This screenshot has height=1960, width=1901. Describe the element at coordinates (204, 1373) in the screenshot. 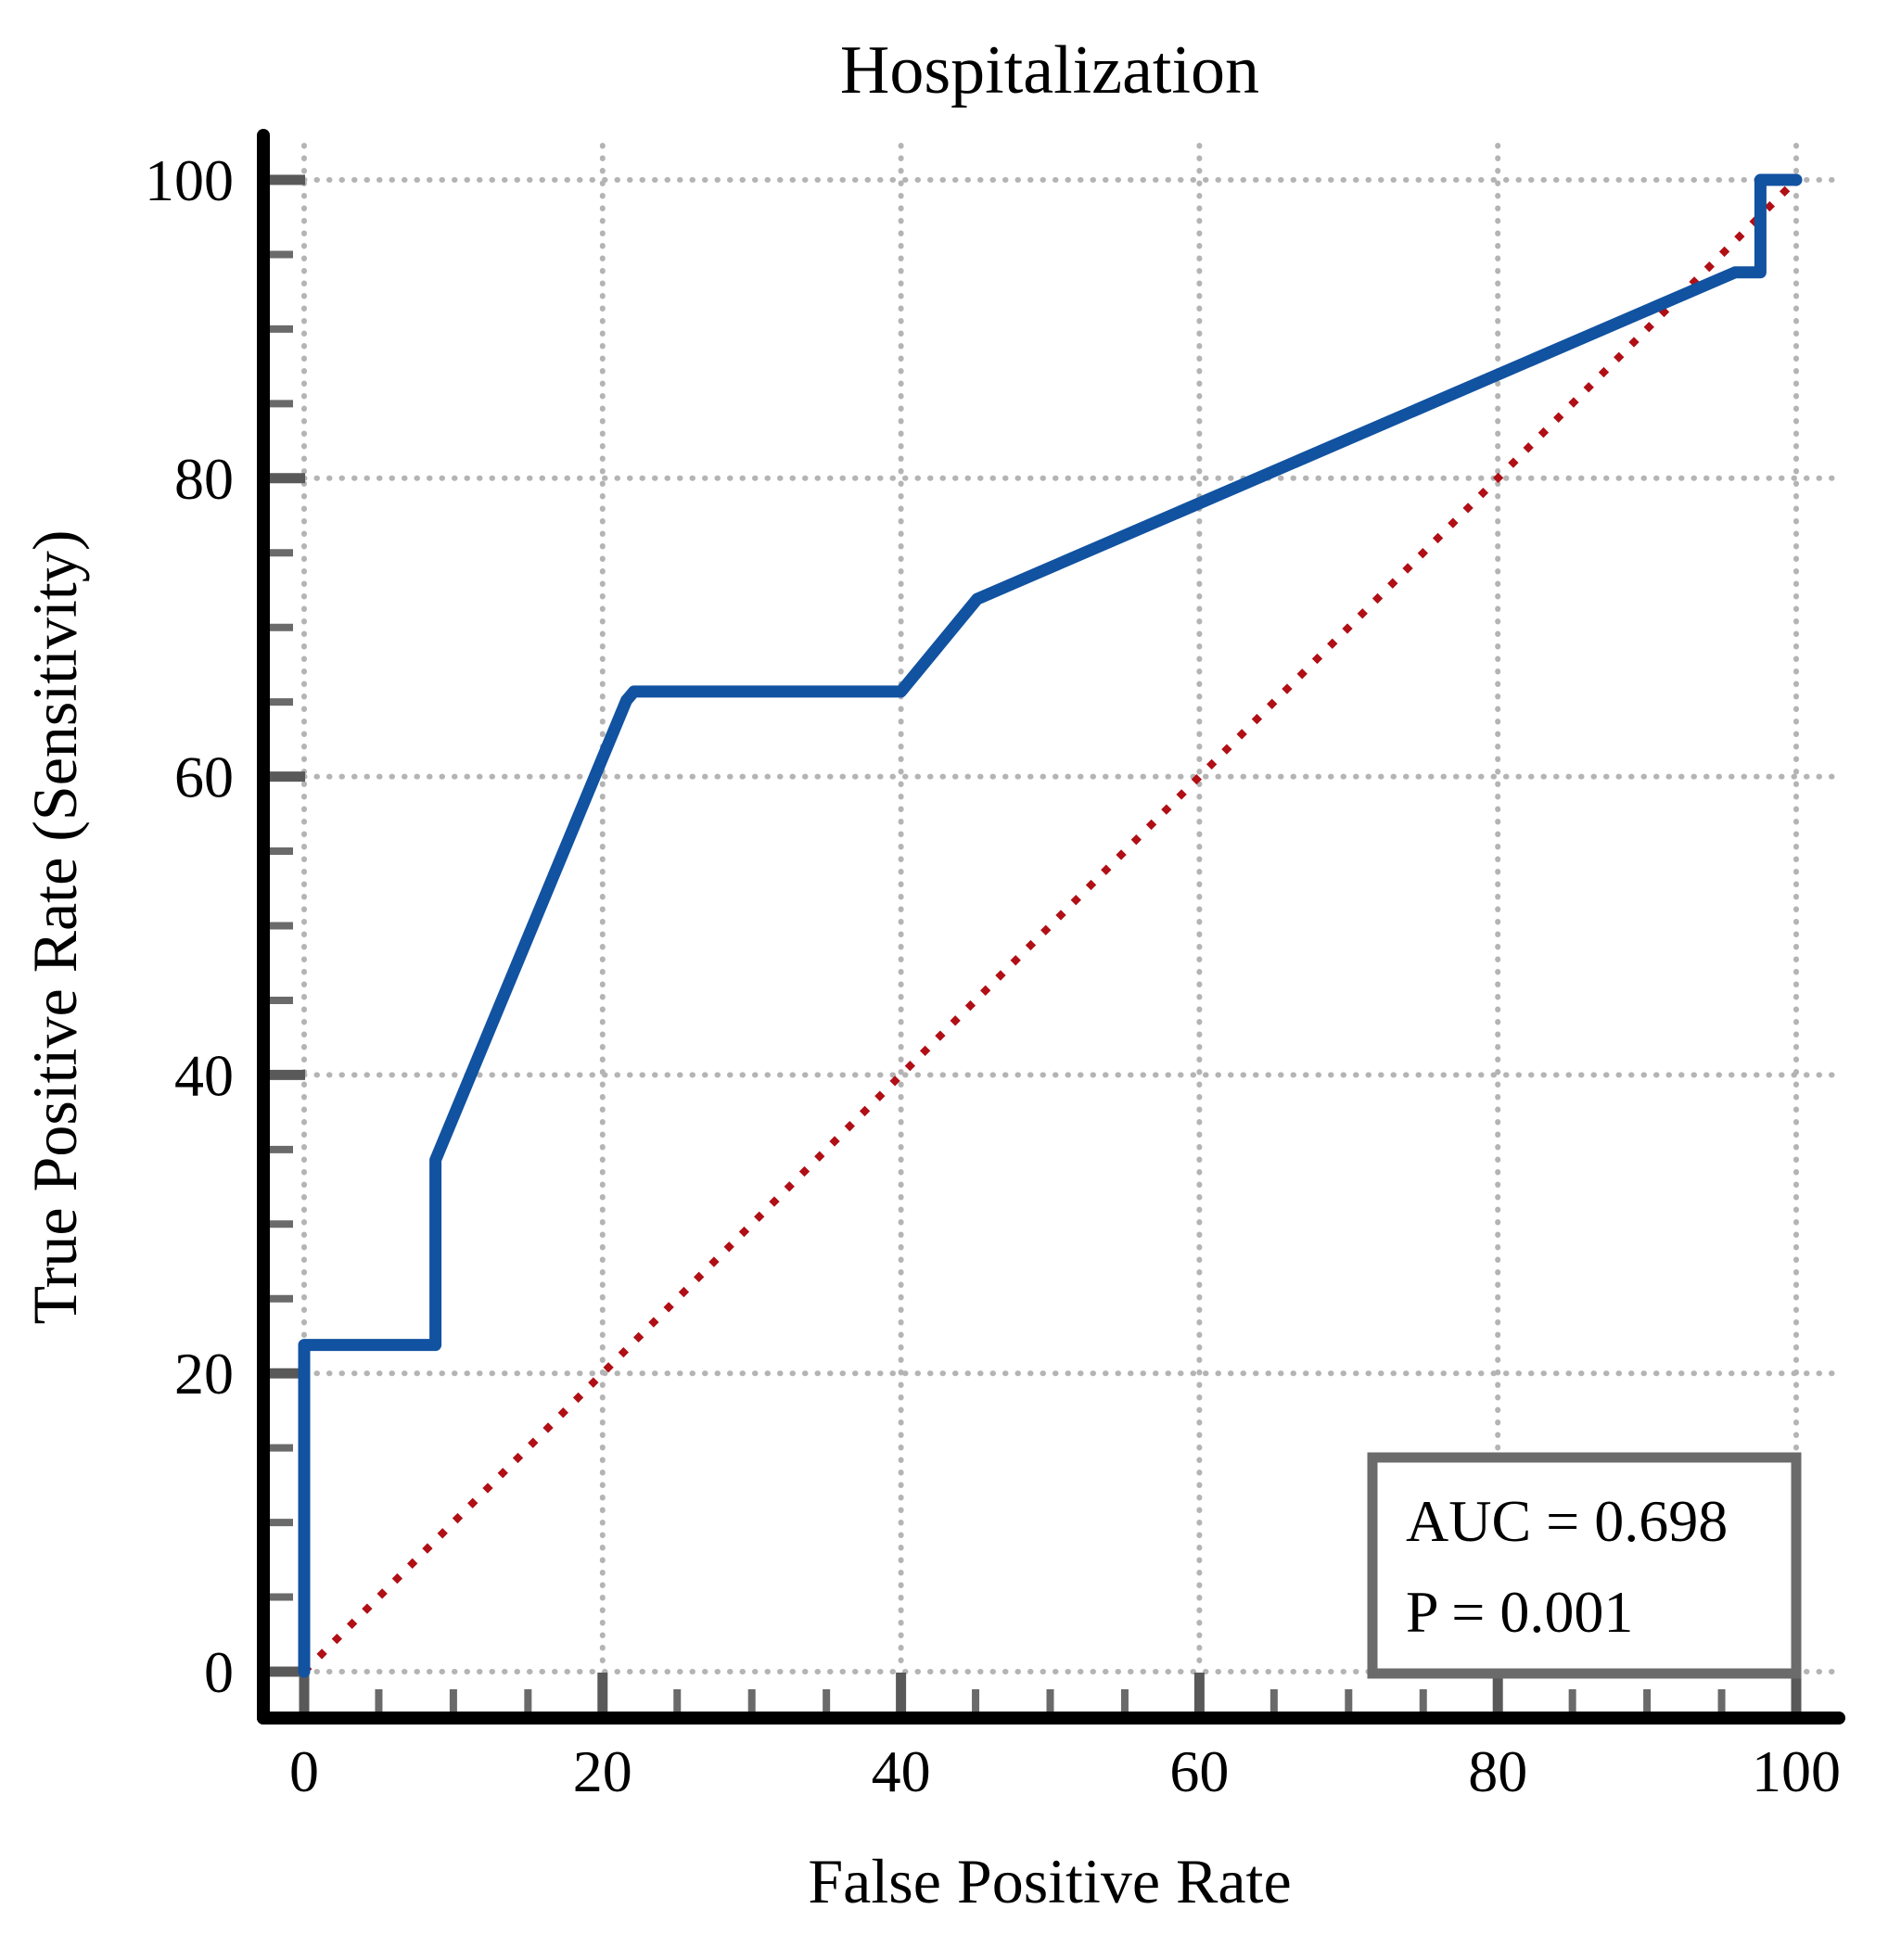

I see `y-tick-label: 20` at that location.